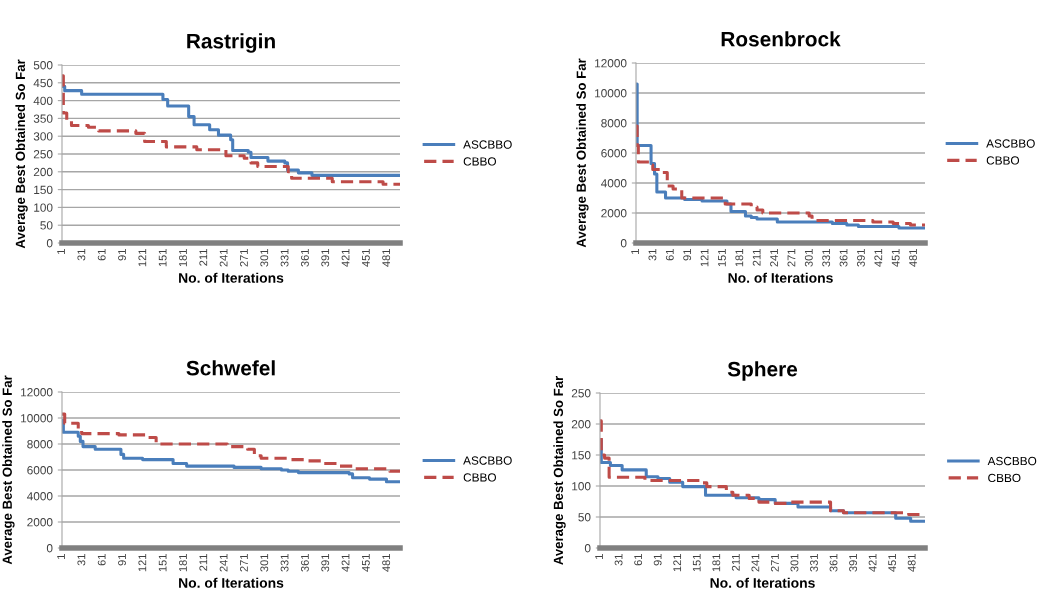 The image size is (1046, 611). I want to click on y-tick-label: 2000, so click(40, 522).